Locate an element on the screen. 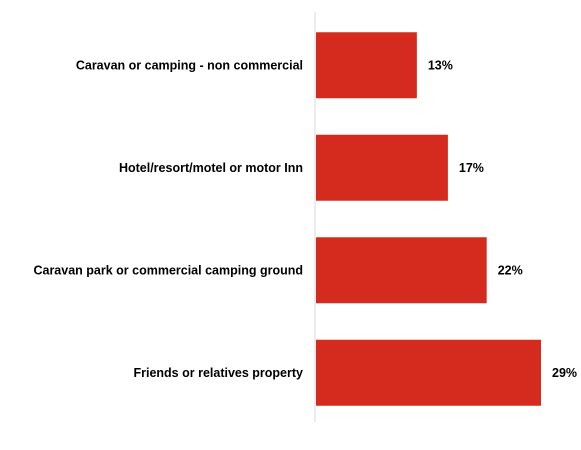  category-label: Caravan or camping - non commercial is located at coordinates (189, 65).